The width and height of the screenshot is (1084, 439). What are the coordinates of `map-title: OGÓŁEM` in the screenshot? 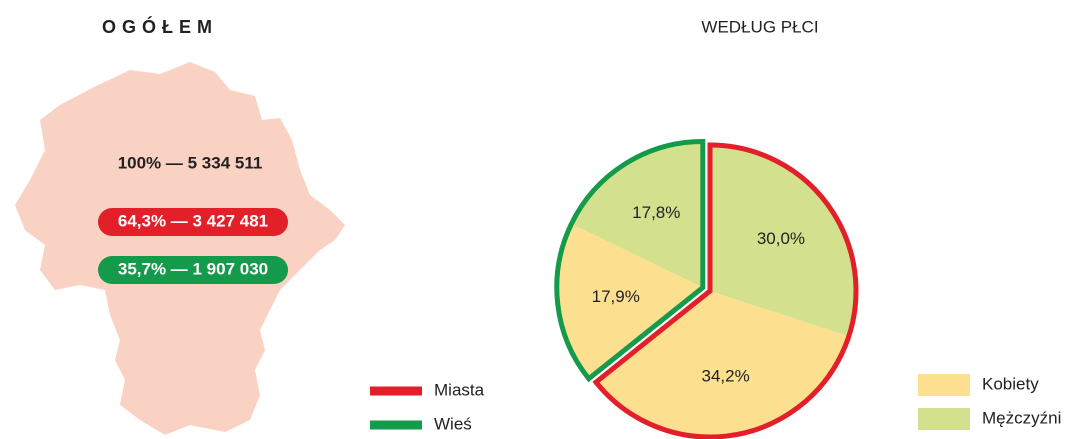 It's located at (160, 26).